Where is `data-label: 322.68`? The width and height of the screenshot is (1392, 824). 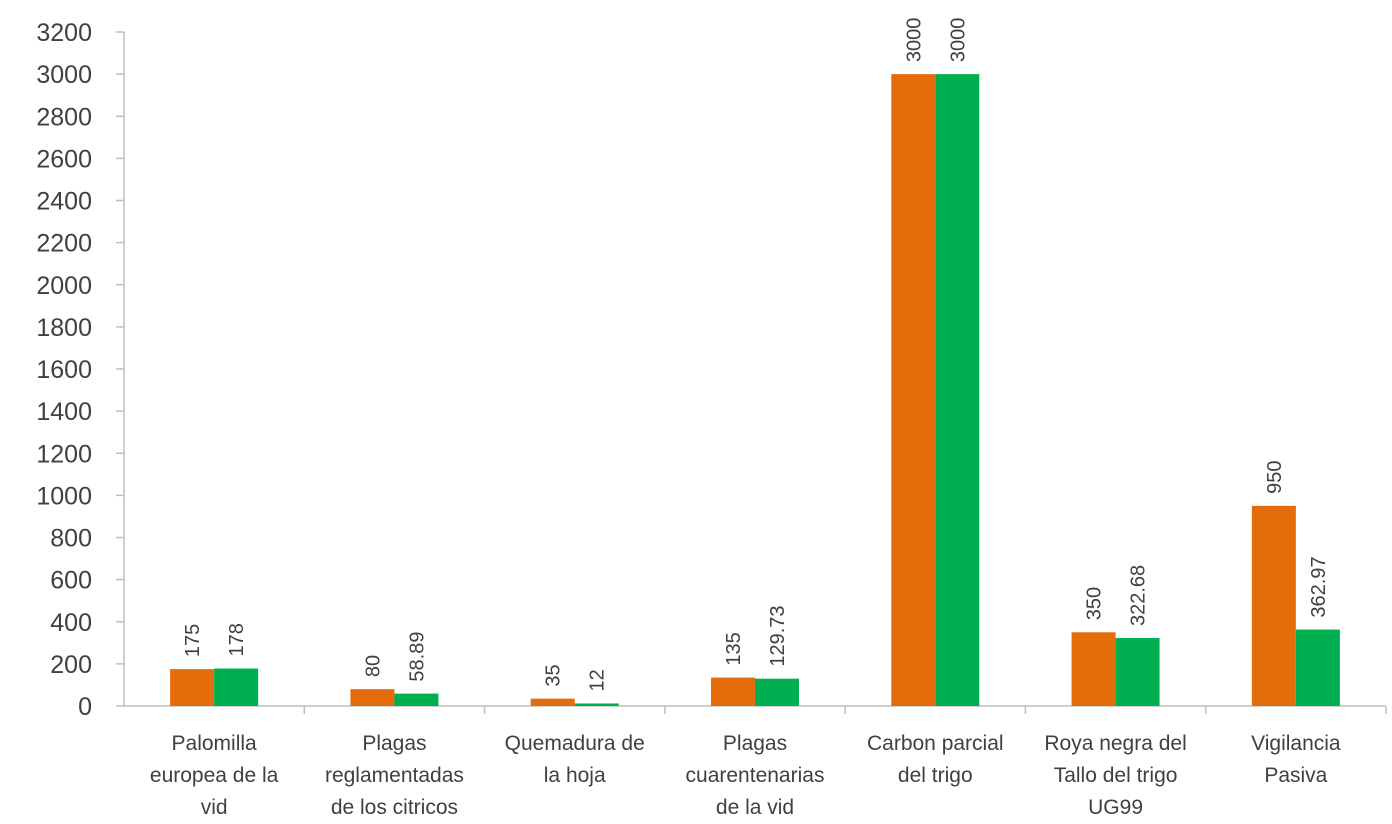 data-label: 322.68 is located at coordinates (1139, 595).